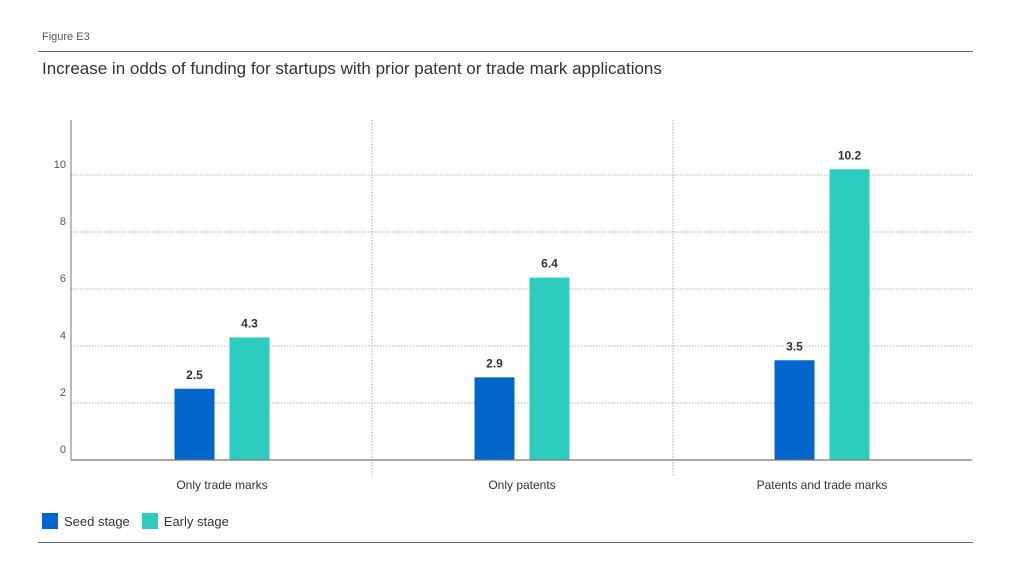 The image size is (1011, 578). Describe the element at coordinates (63, 336) in the screenshot. I see `y-tick-label: 4` at that location.